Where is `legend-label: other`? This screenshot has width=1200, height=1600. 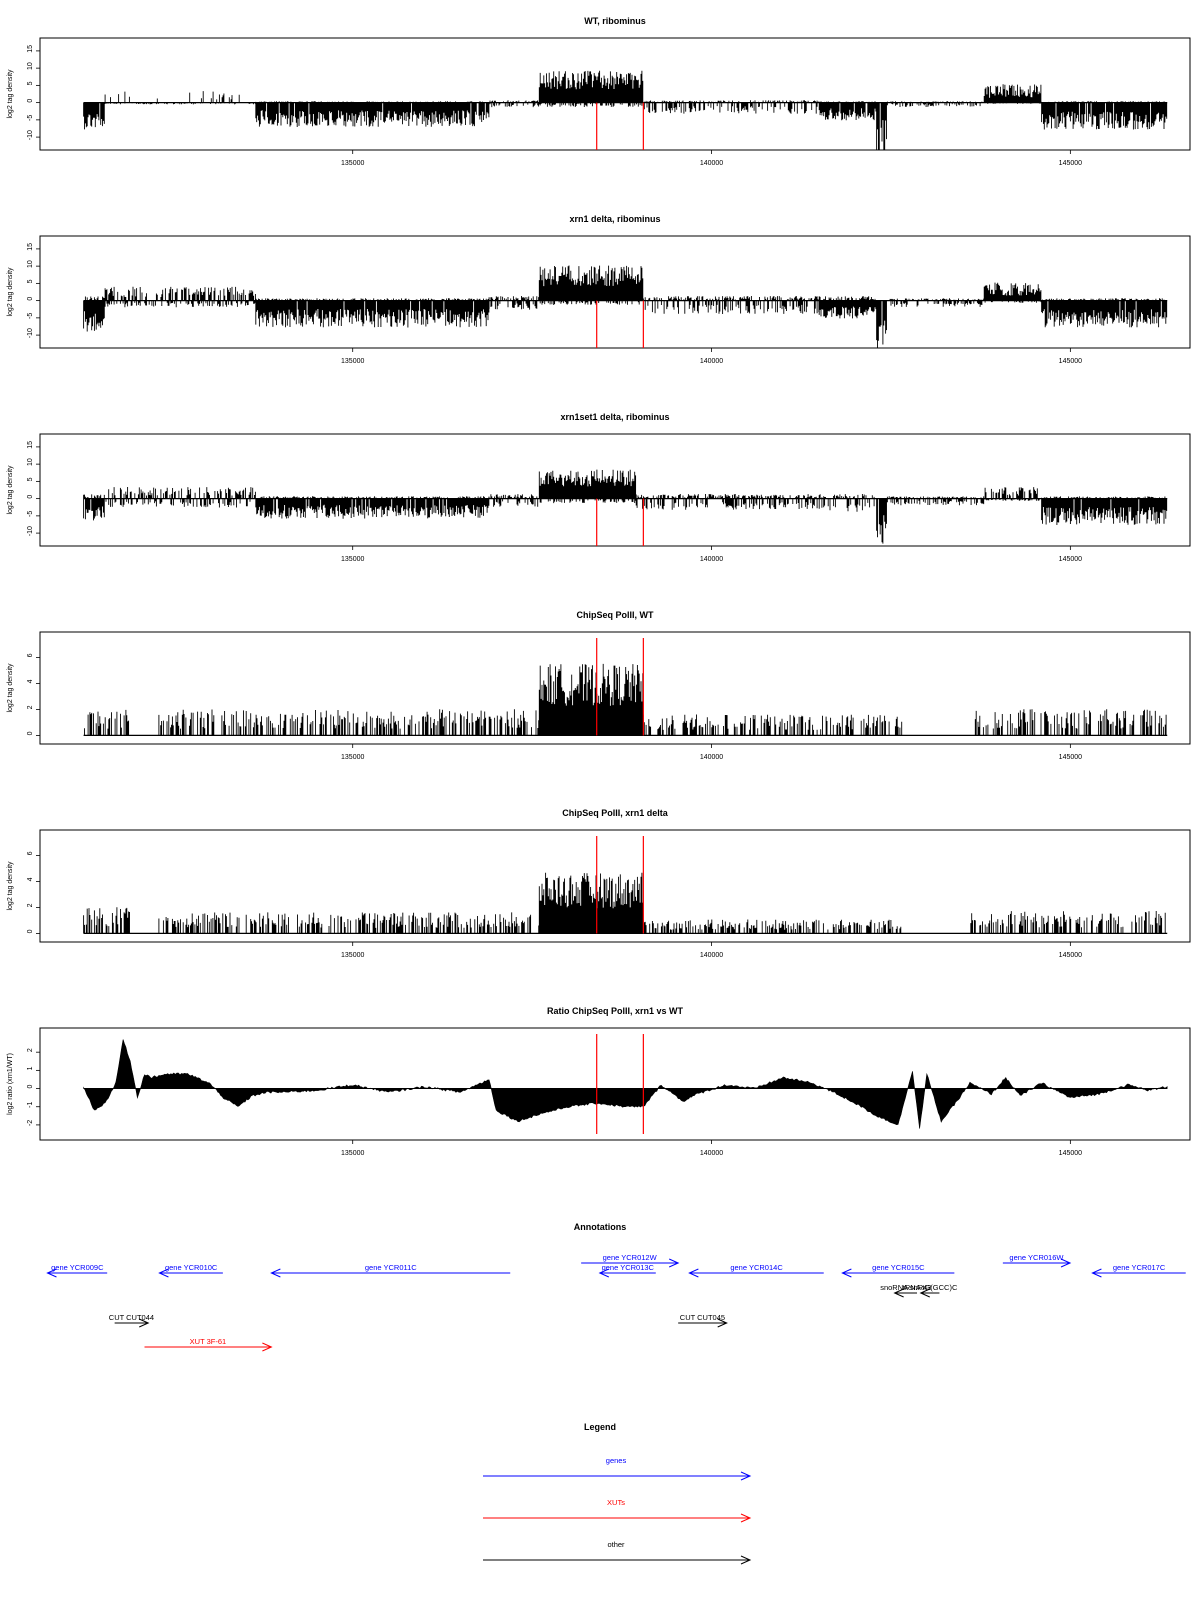
legend-label: other is located at coordinates (616, 1544).